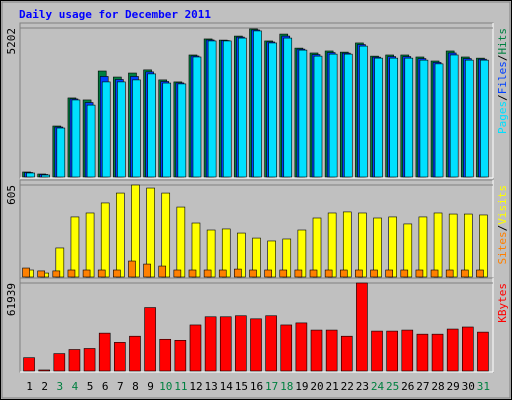 Image resolution: width=512 pixels, height=400 pixels. What do you see at coordinates (210, 386) in the screenshot?
I see `x-tick-label: 13` at bounding box center [210, 386].